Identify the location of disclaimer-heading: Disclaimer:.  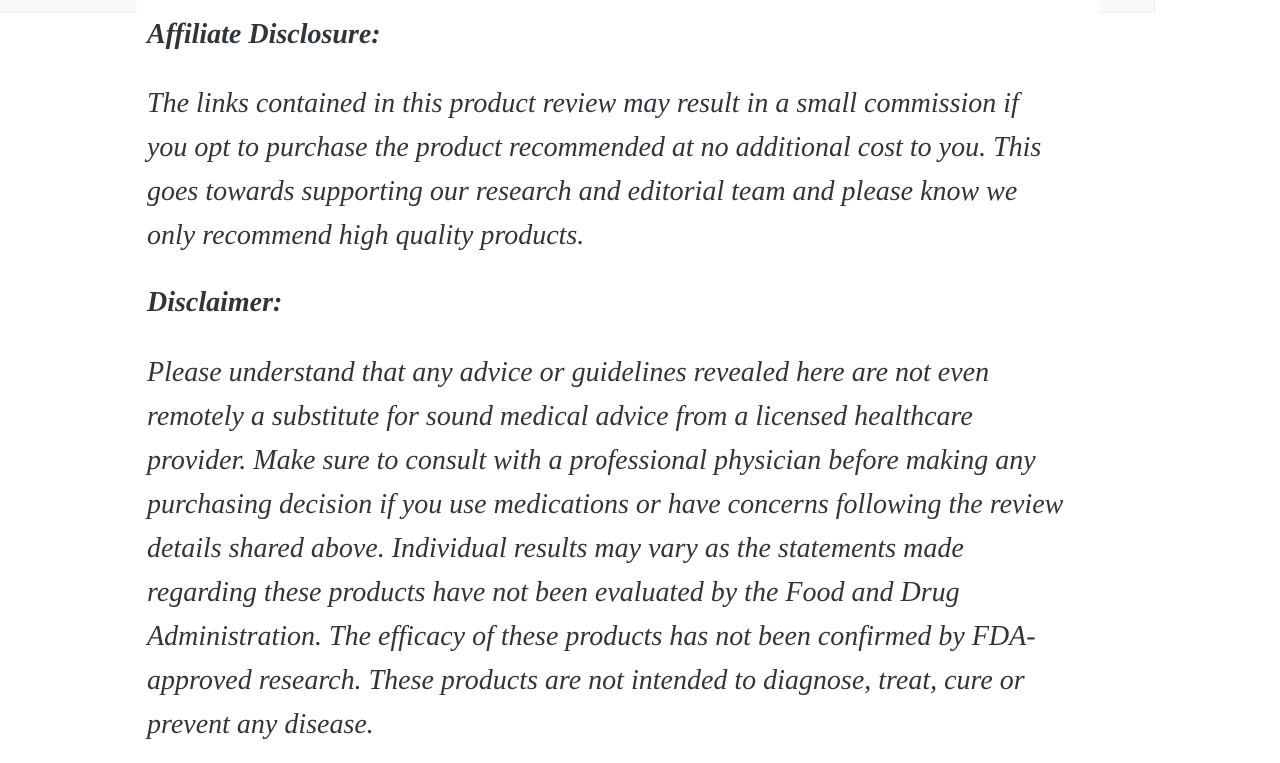
(215, 302).